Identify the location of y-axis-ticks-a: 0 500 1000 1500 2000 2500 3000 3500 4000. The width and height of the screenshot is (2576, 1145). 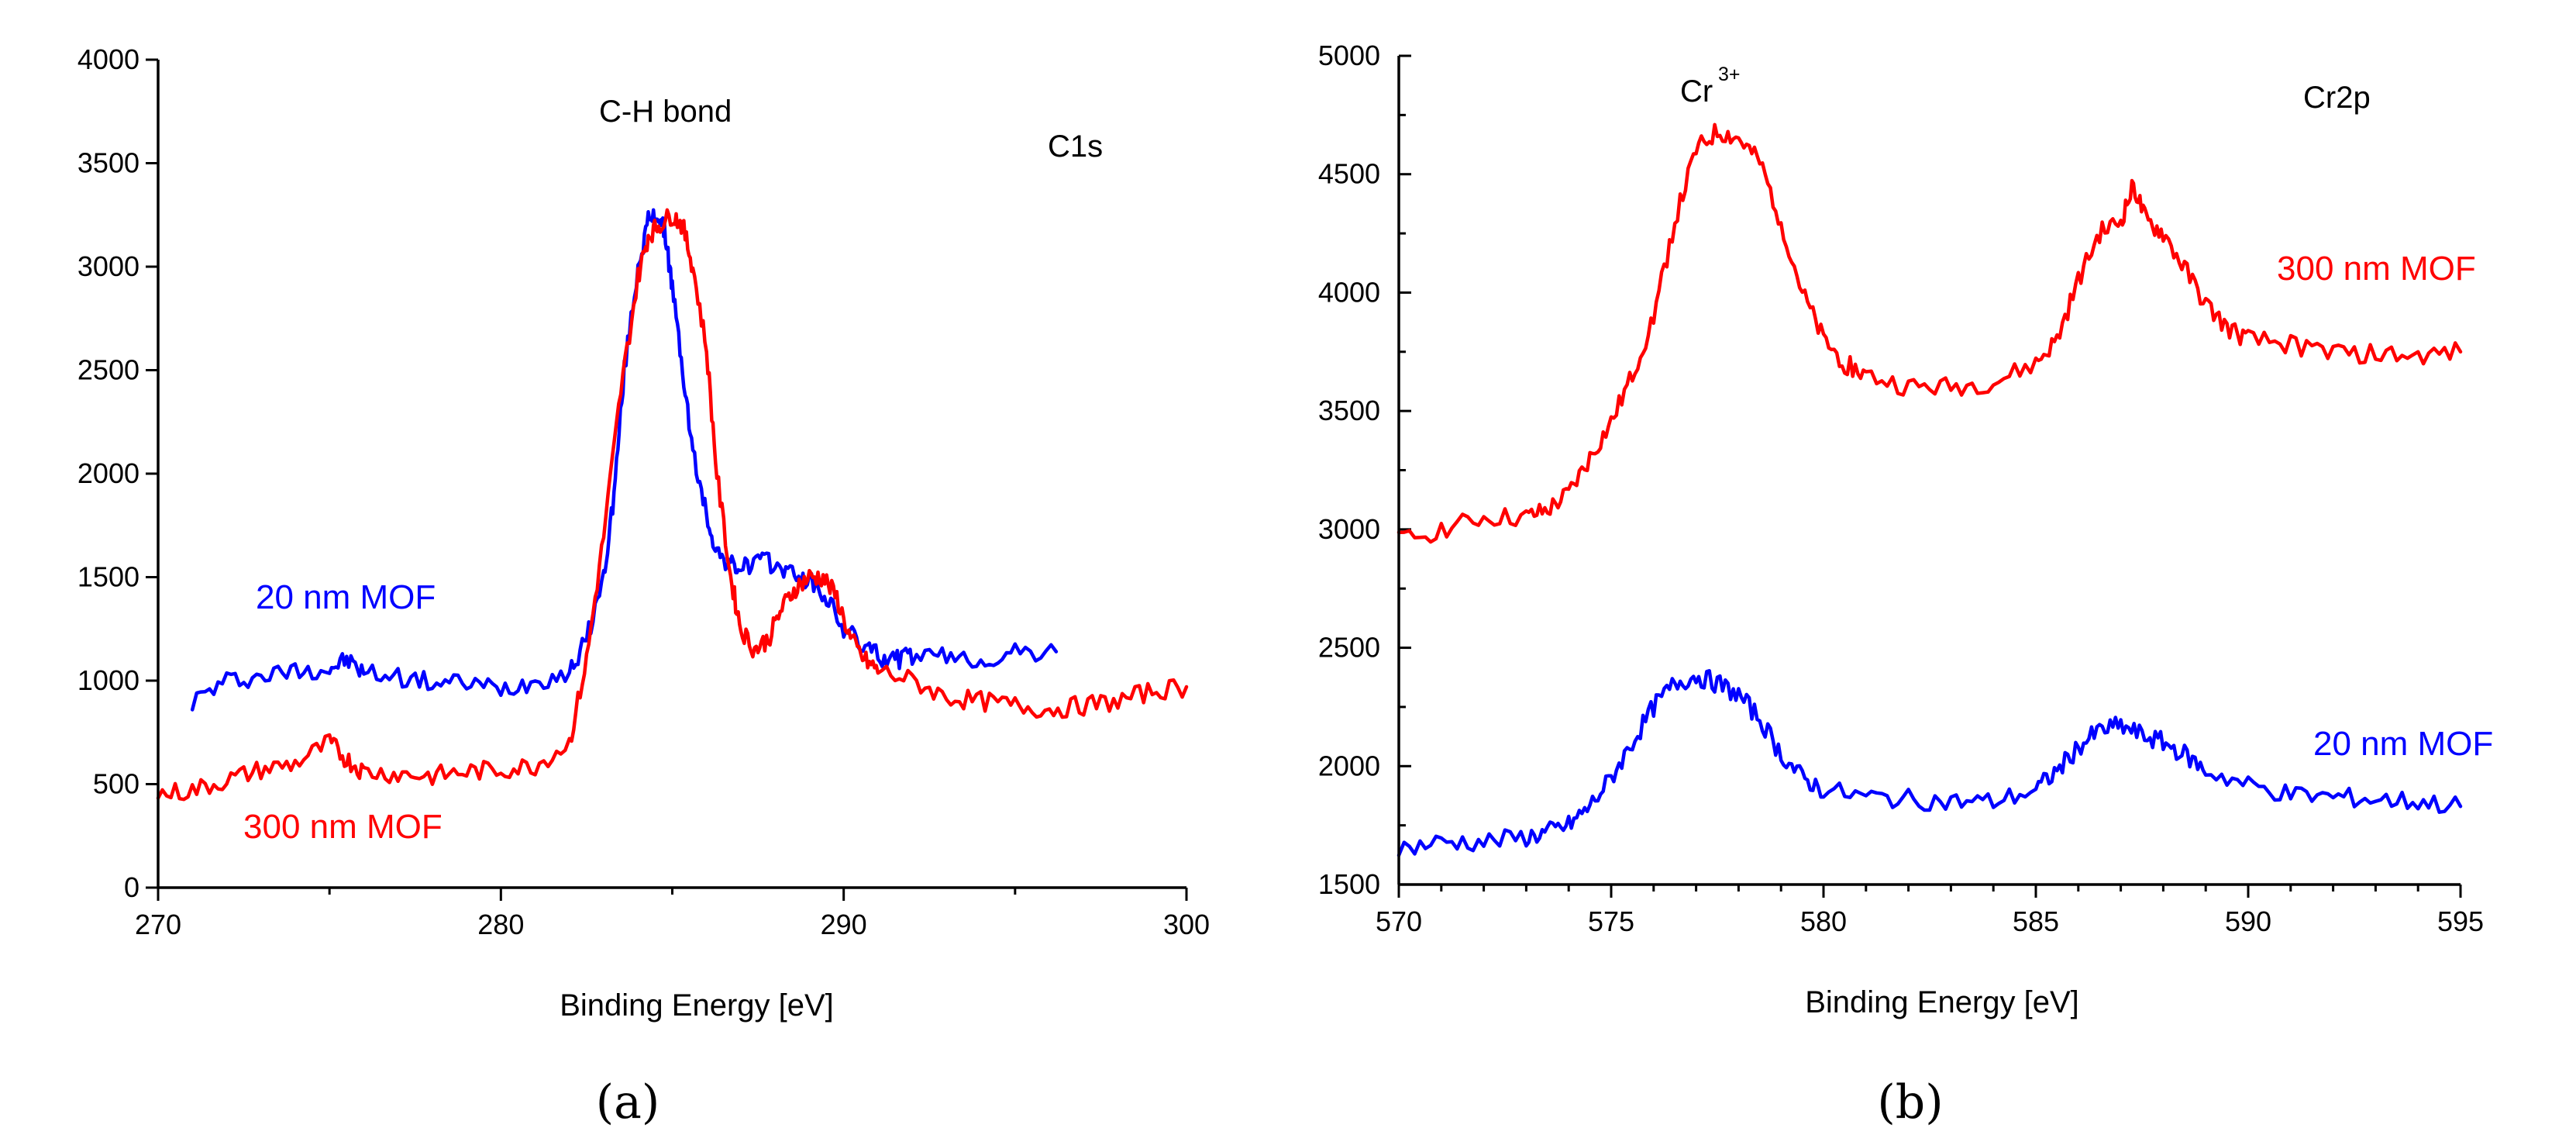
(117, 473).